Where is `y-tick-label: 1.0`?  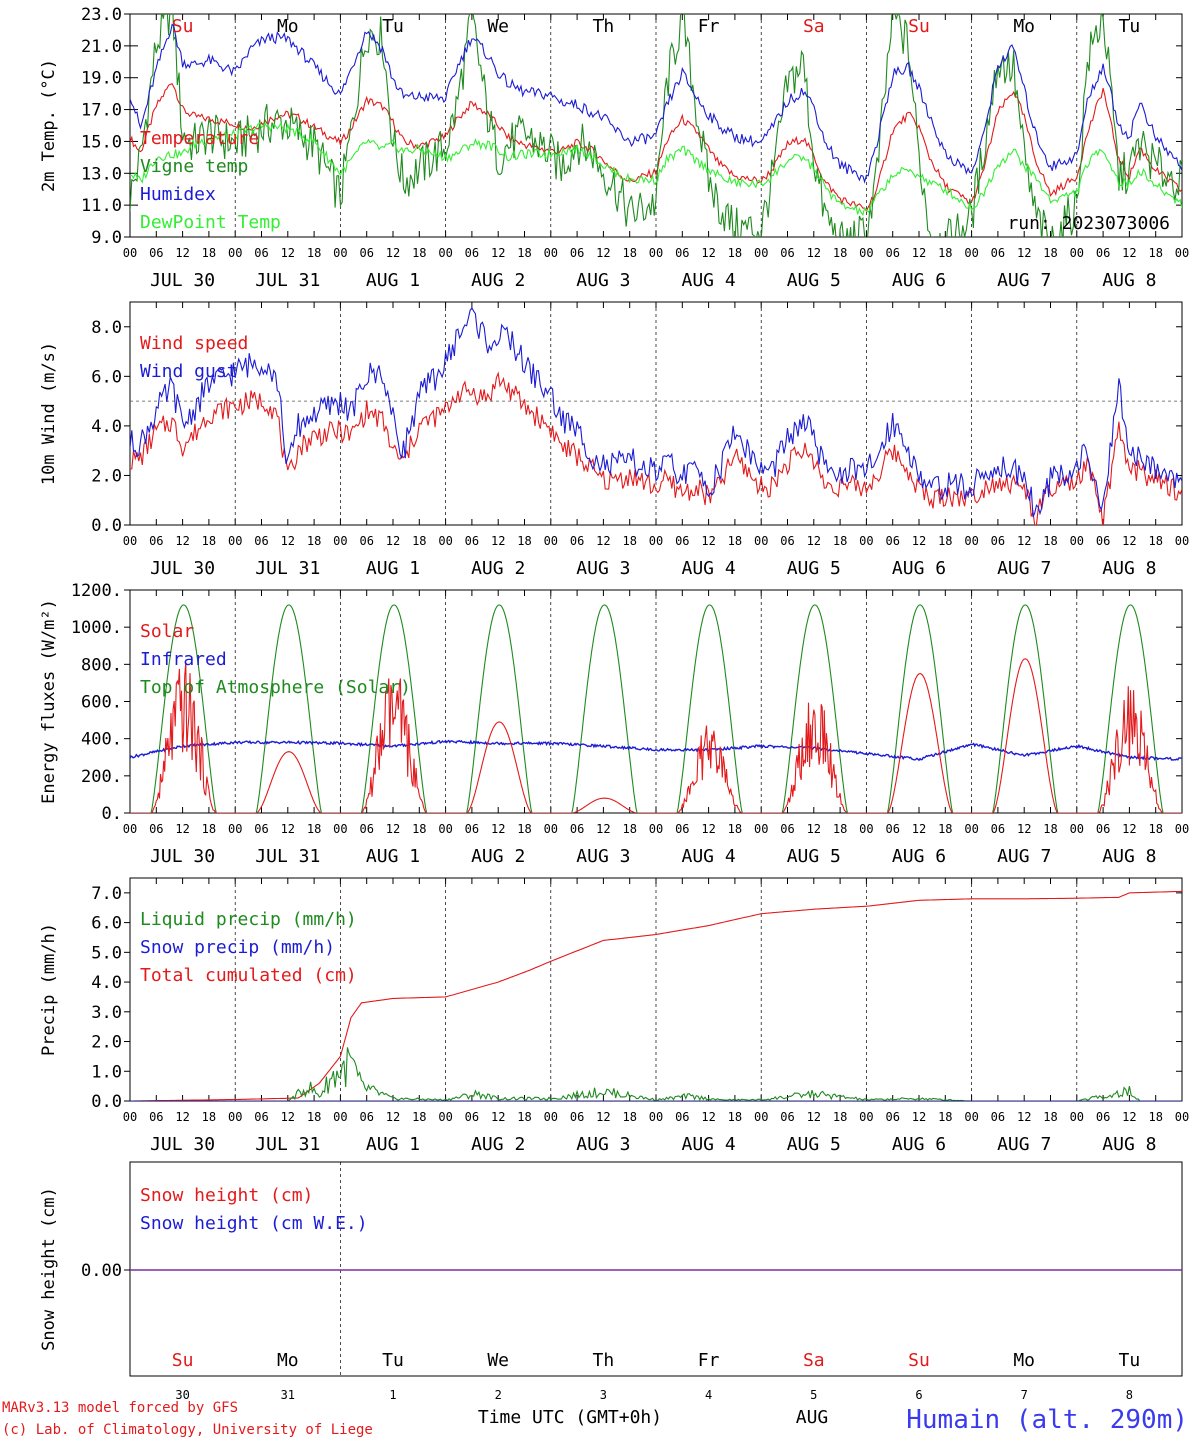 y-tick-label: 1.0 is located at coordinates (106, 1072).